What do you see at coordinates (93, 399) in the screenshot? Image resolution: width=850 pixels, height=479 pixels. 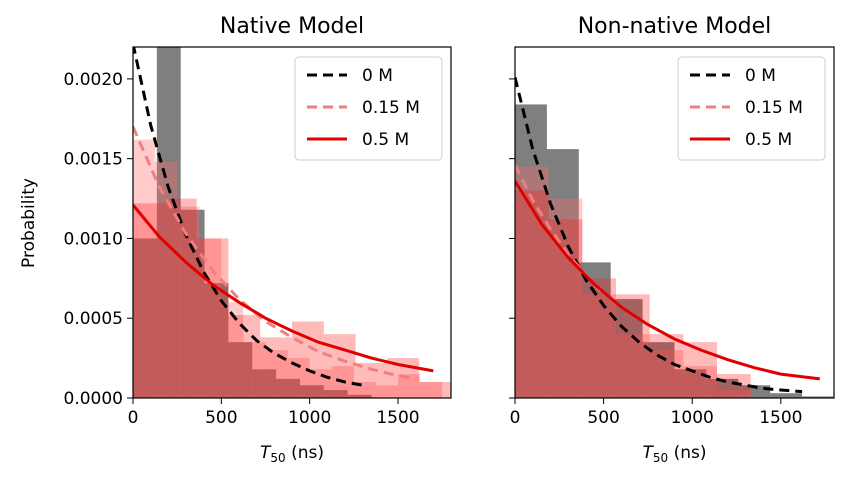 I see `y-tick-label: 0.0000` at bounding box center [93, 399].